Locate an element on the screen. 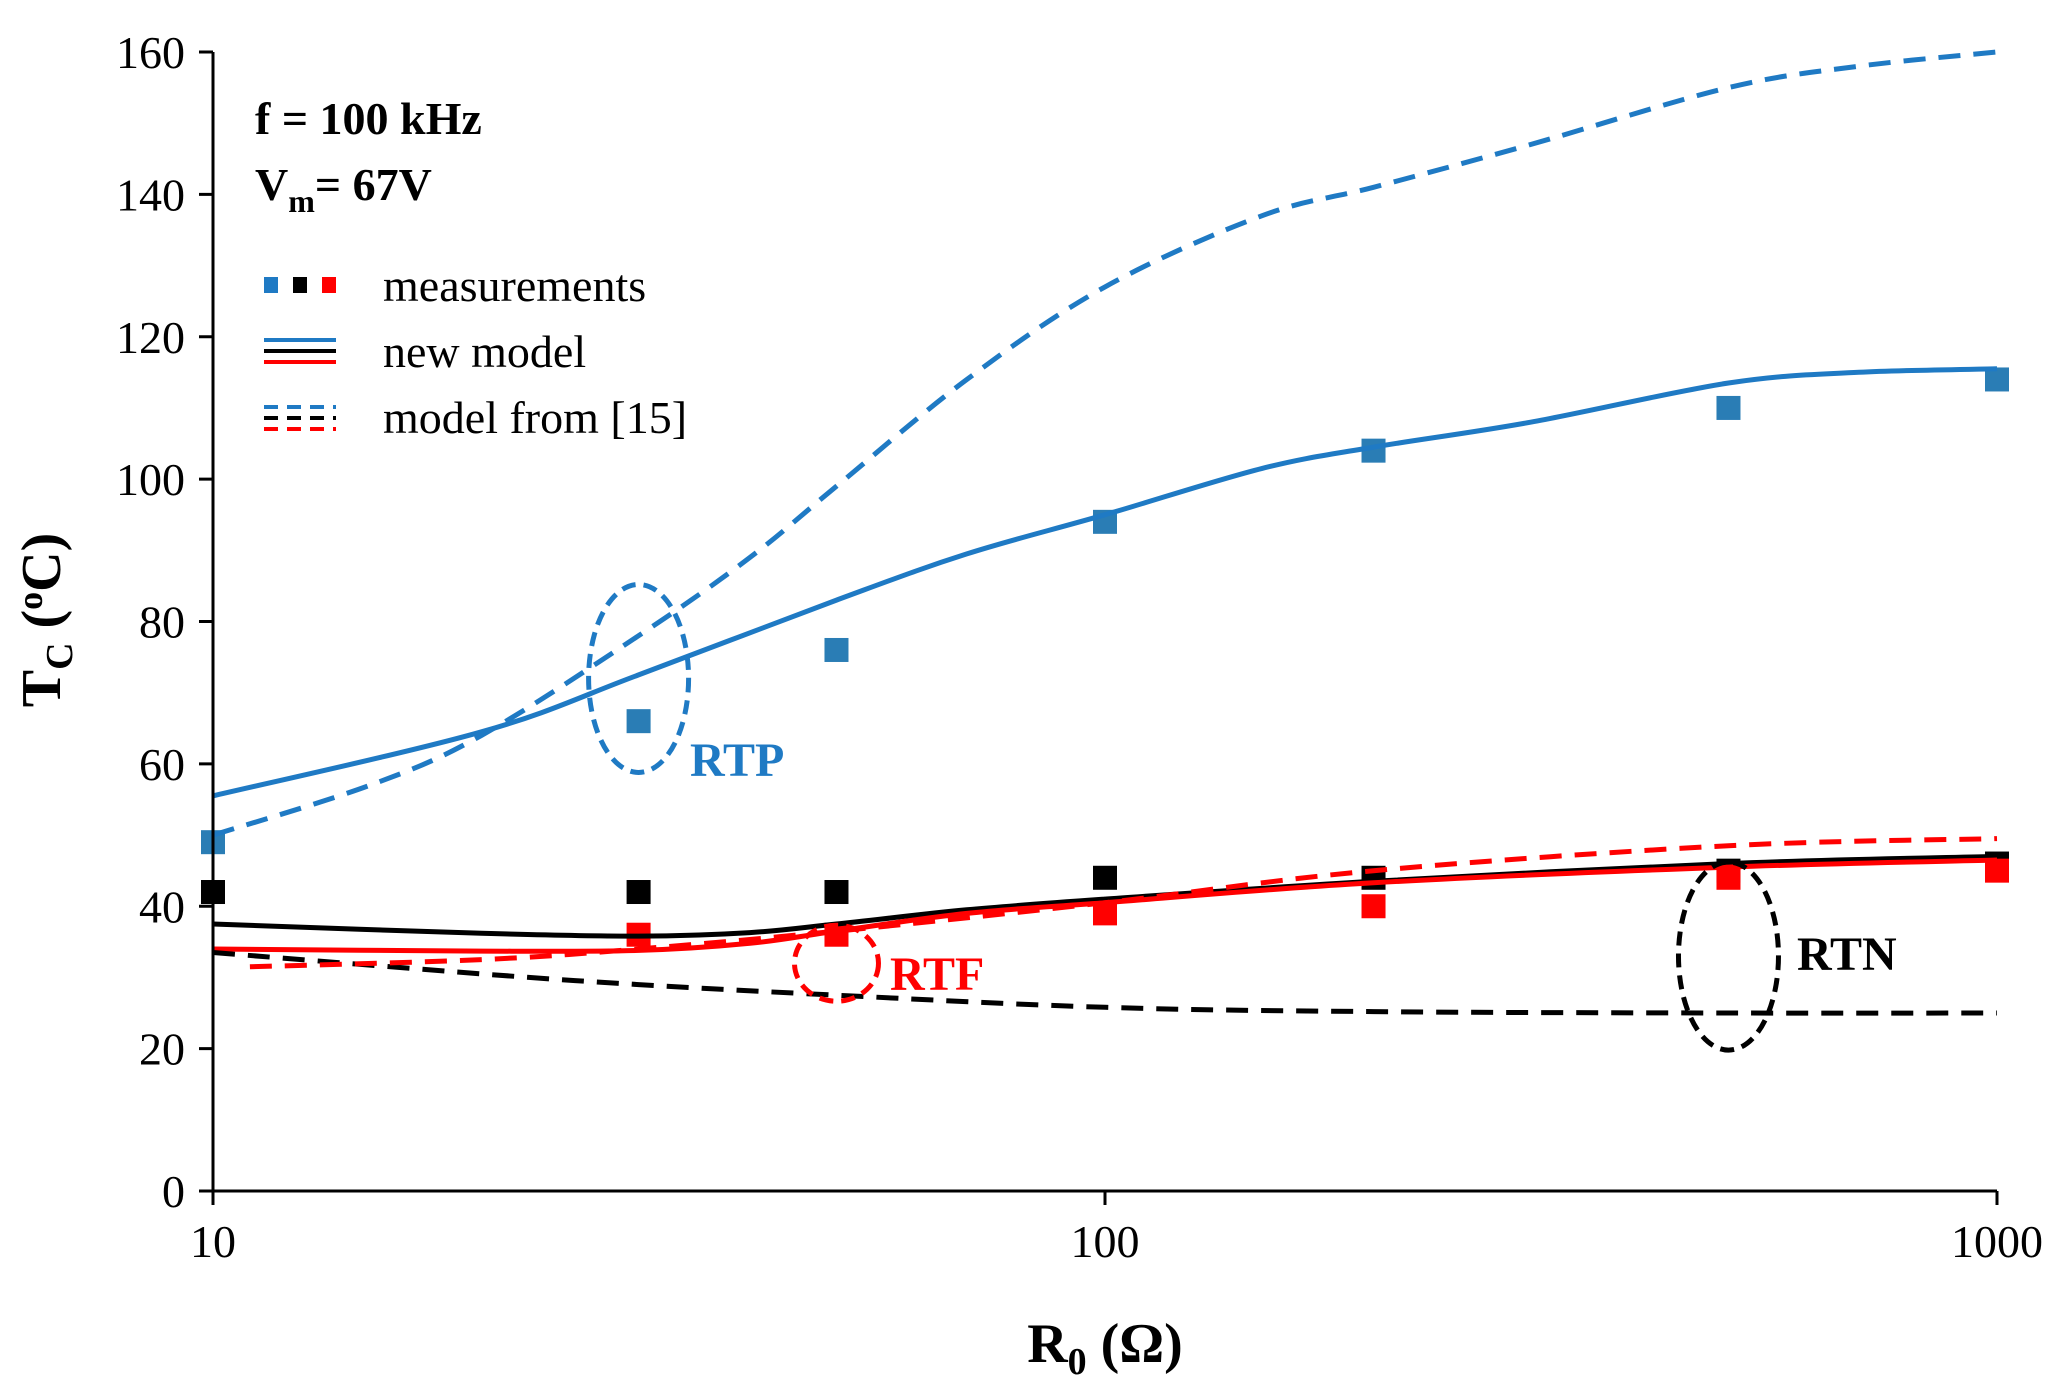 Image resolution: width=2057 pixels, height=1378 pixels. x-axis-ticks: 10 100 1000 is located at coordinates (1116, 1229).